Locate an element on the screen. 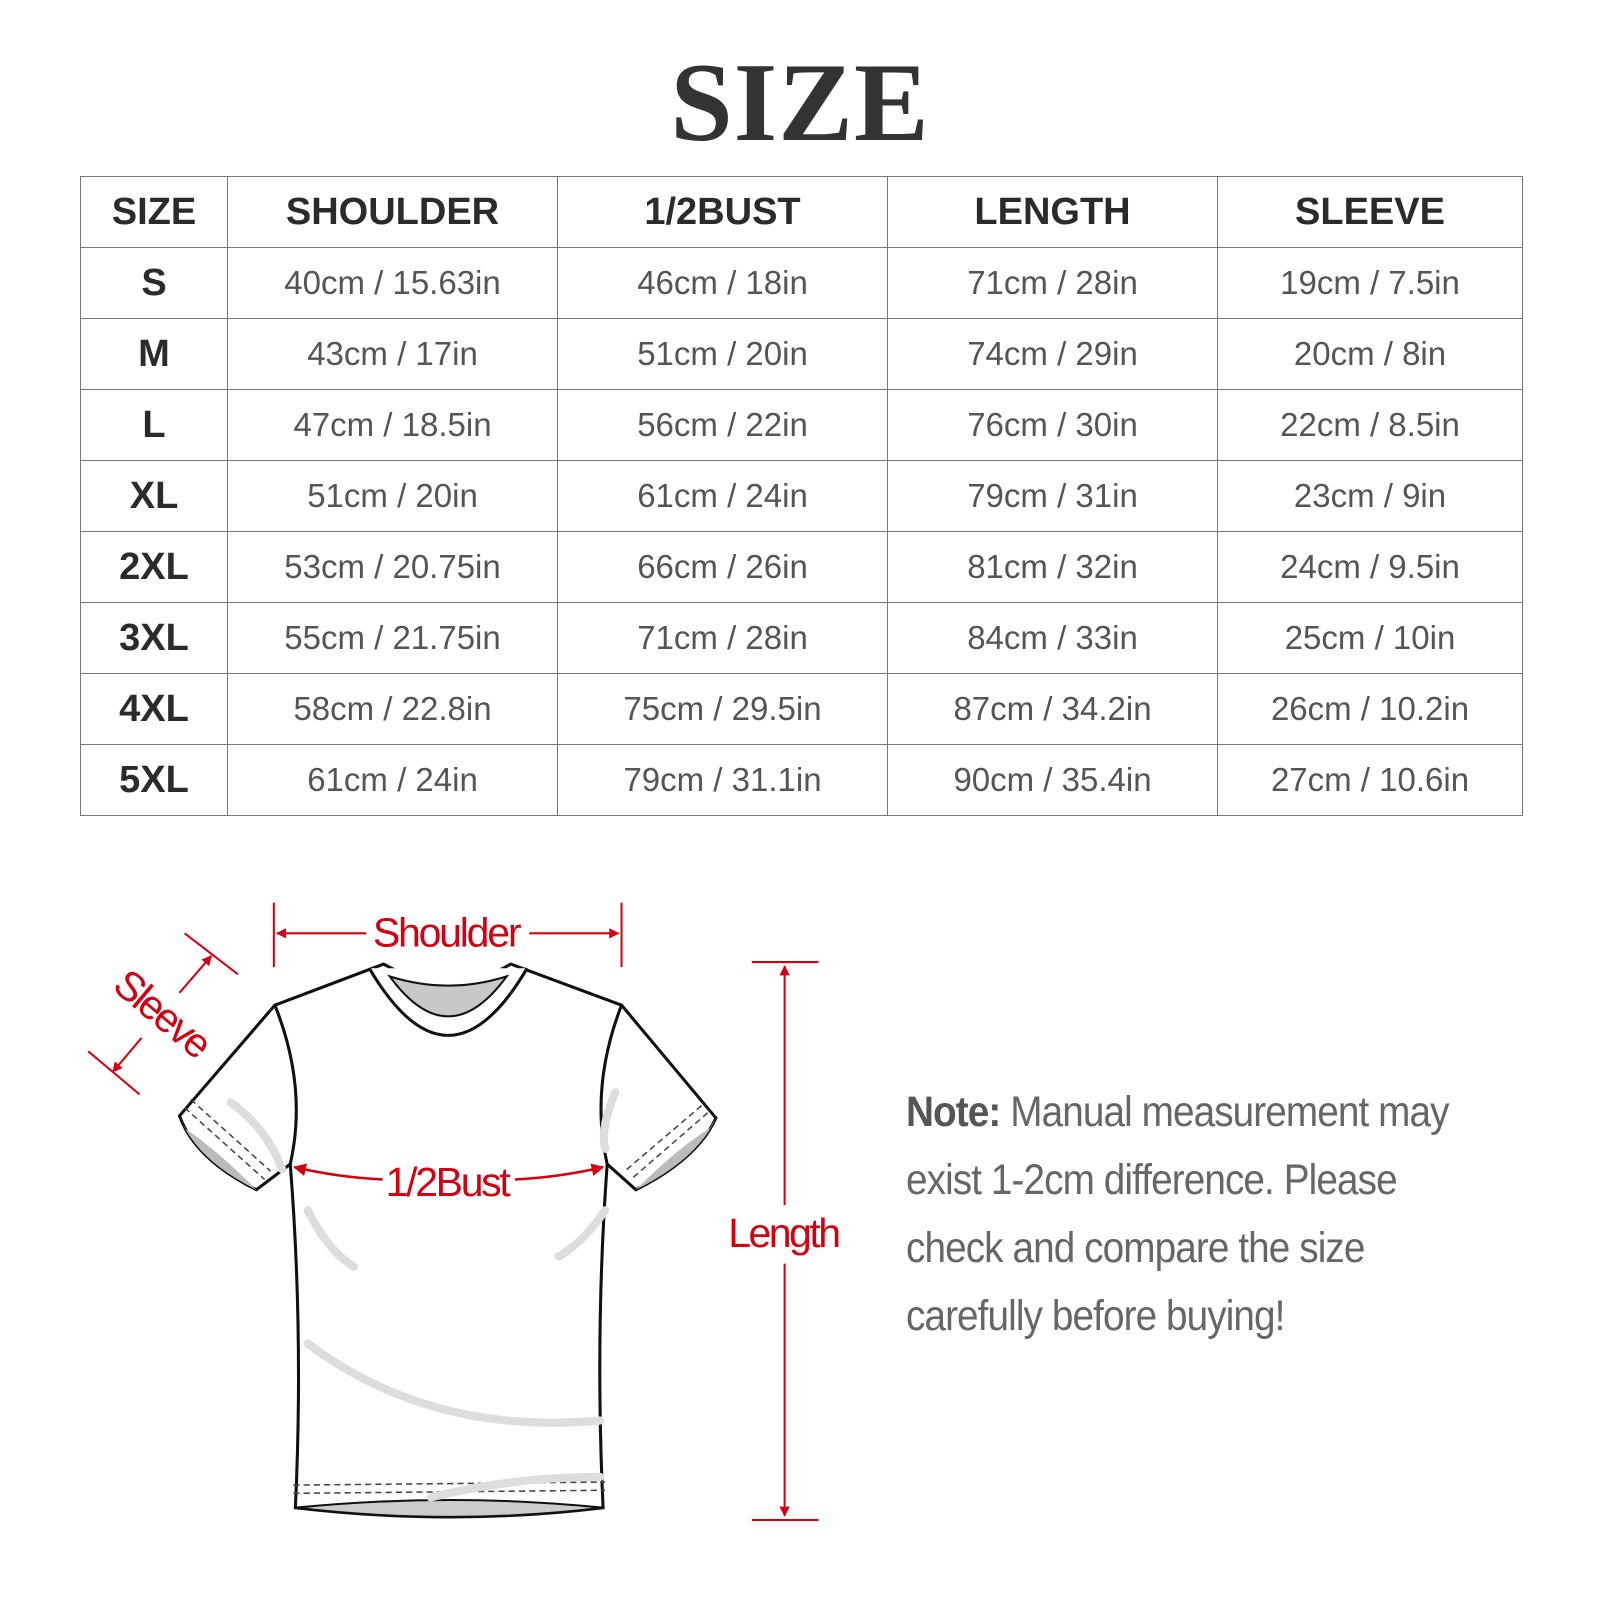  table-header-row: SIZE SHOULDER 1/2BUST LENGTH SLEEVE is located at coordinates (801, 212).